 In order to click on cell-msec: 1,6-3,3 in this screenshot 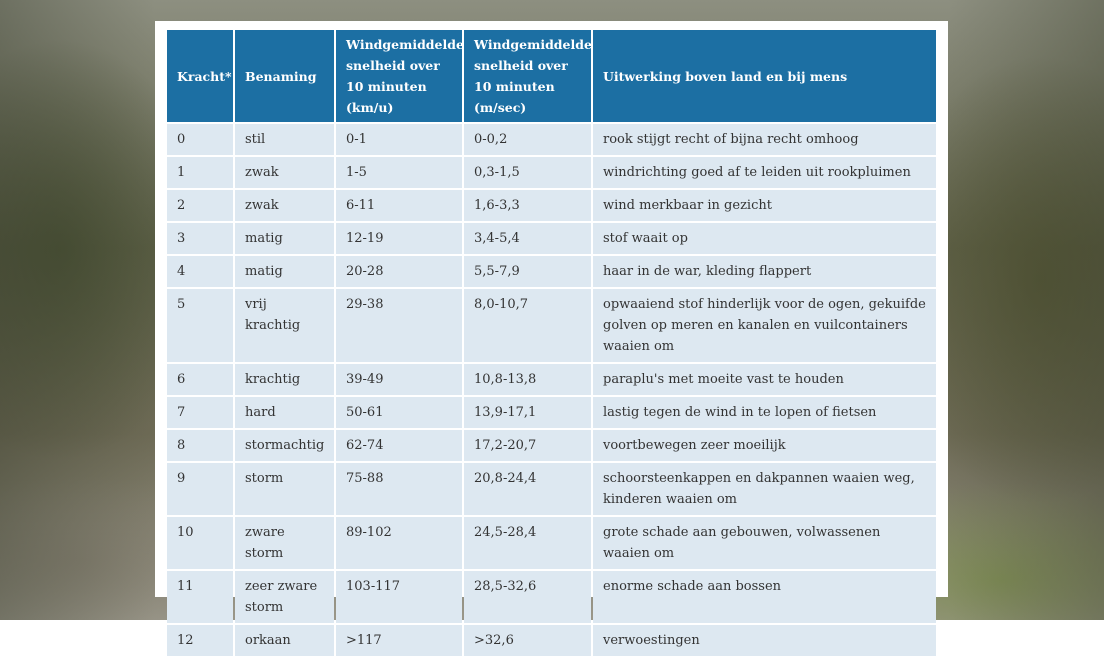, I will do `click(527, 205)`.